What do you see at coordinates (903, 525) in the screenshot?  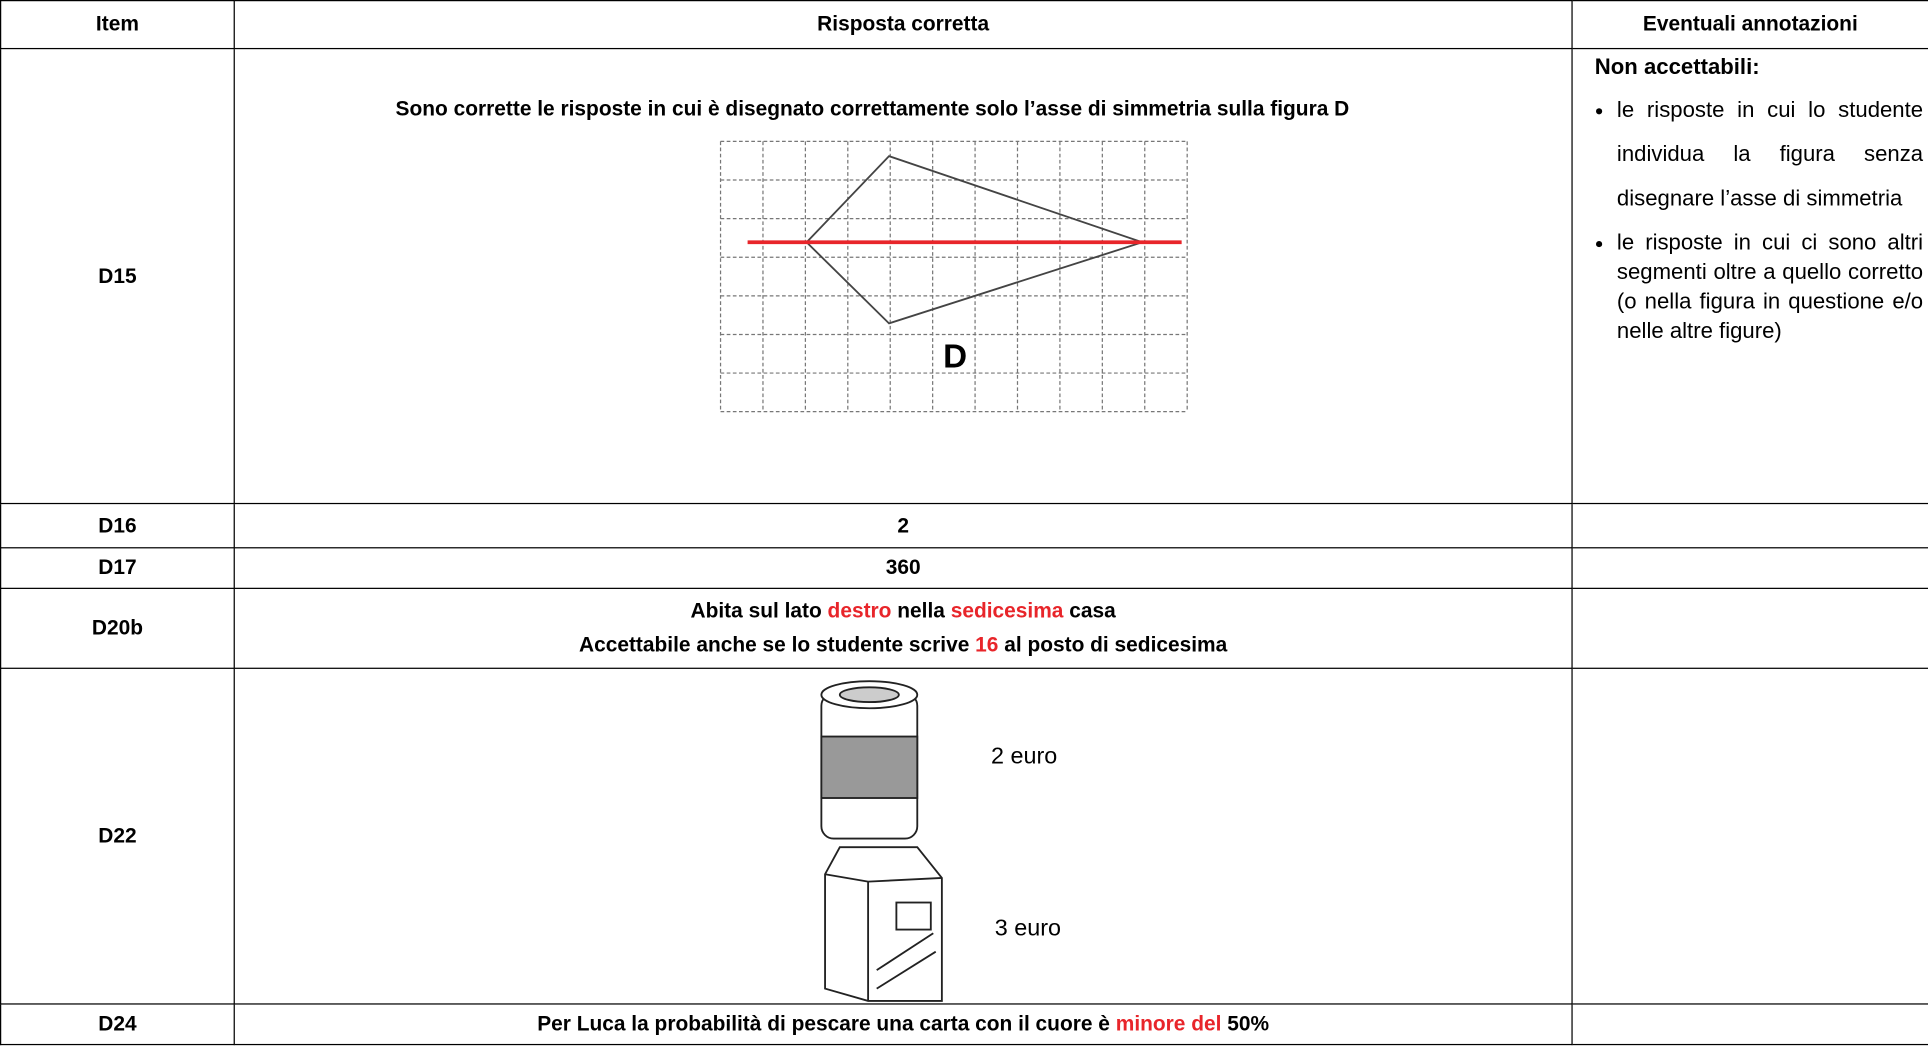 I see `answer-cell: 2` at bounding box center [903, 525].